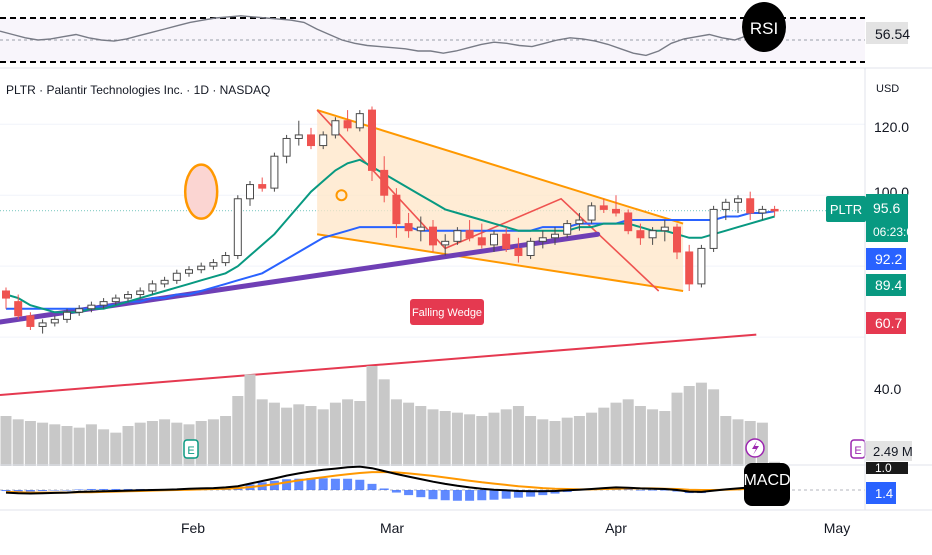 This screenshot has width=932, height=555. I want to click on symbol-tag: PLTR, so click(846, 209).